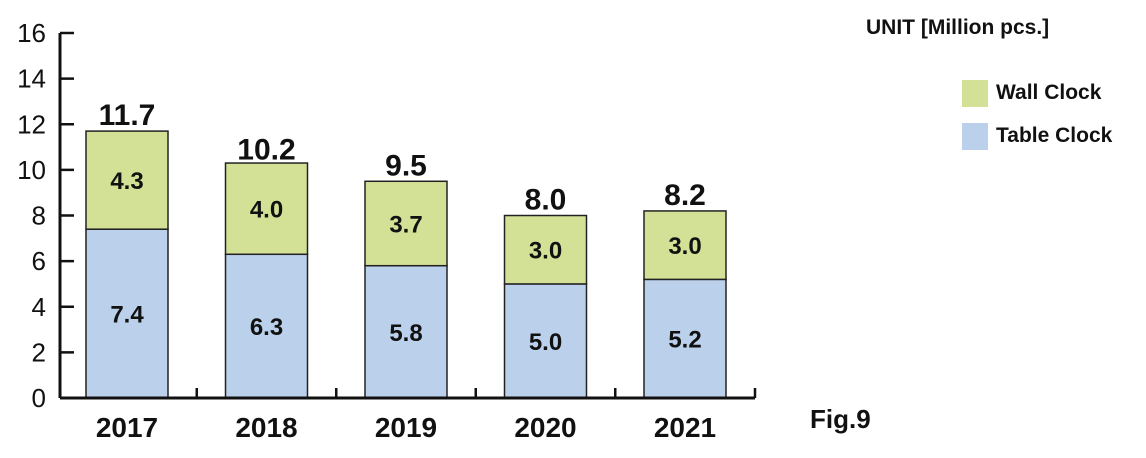 This screenshot has height=458, width=1146. Describe the element at coordinates (685, 195) in the screenshot. I see `total-label: 8.2` at that location.